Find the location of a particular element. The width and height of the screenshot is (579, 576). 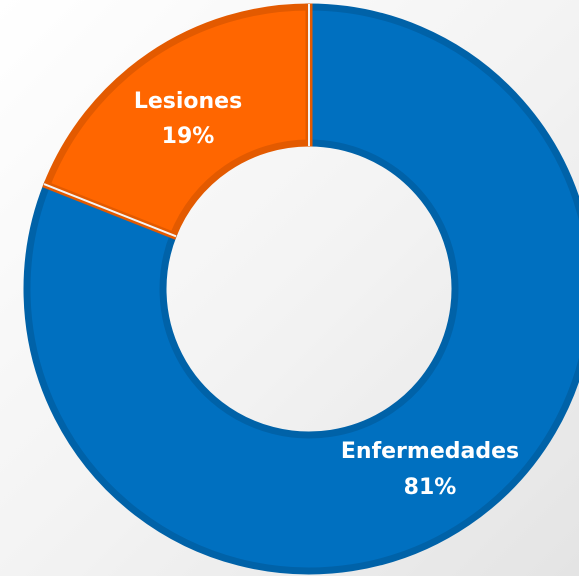

slice-separator is located at coordinates (110, 210).